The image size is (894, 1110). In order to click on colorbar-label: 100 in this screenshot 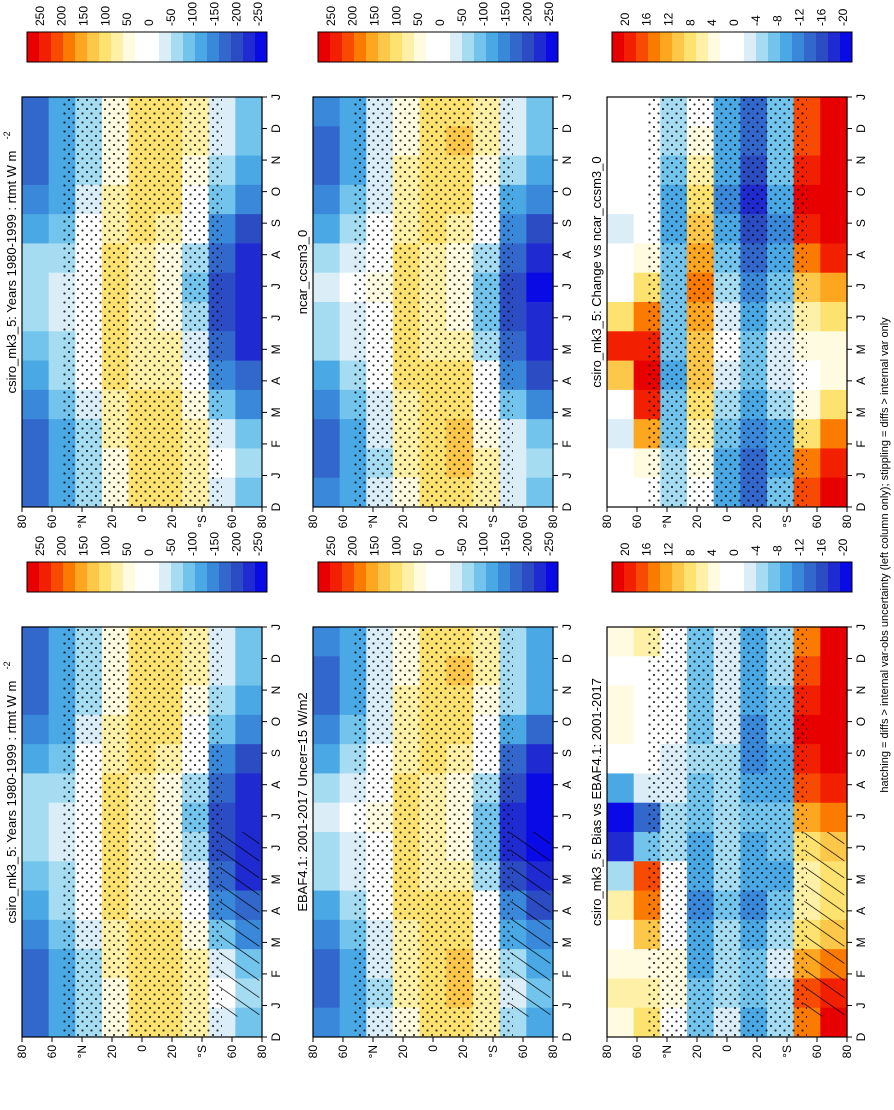, I will do `click(396, 546)`.